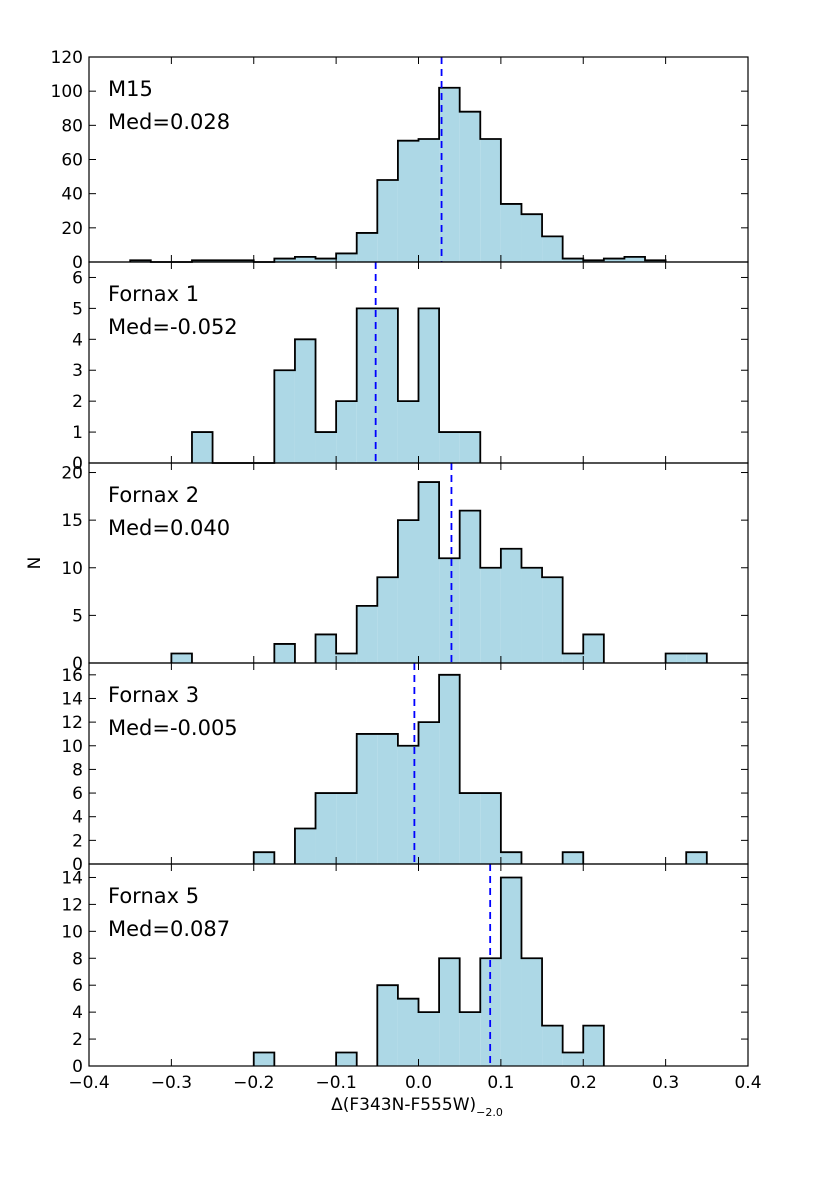 The width and height of the screenshot is (830, 1186). Describe the element at coordinates (72, 905) in the screenshot. I see `y-tick-label: 12` at that location.